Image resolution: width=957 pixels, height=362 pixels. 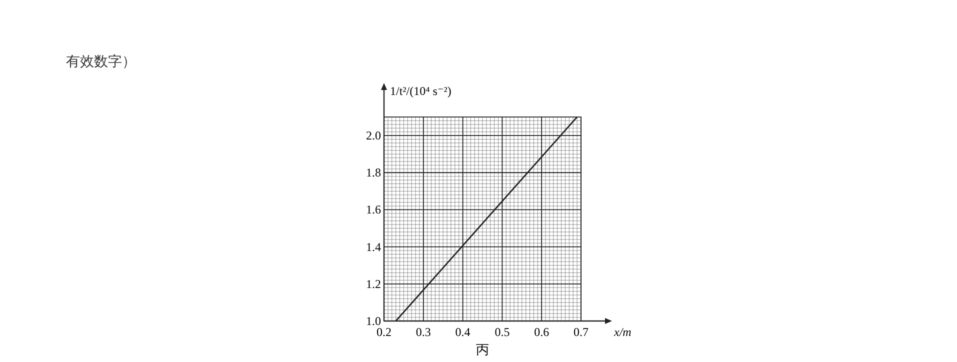 What do you see at coordinates (373, 283) in the screenshot?
I see `y-tick-label: 1.2` at bounding box center [373, 283].